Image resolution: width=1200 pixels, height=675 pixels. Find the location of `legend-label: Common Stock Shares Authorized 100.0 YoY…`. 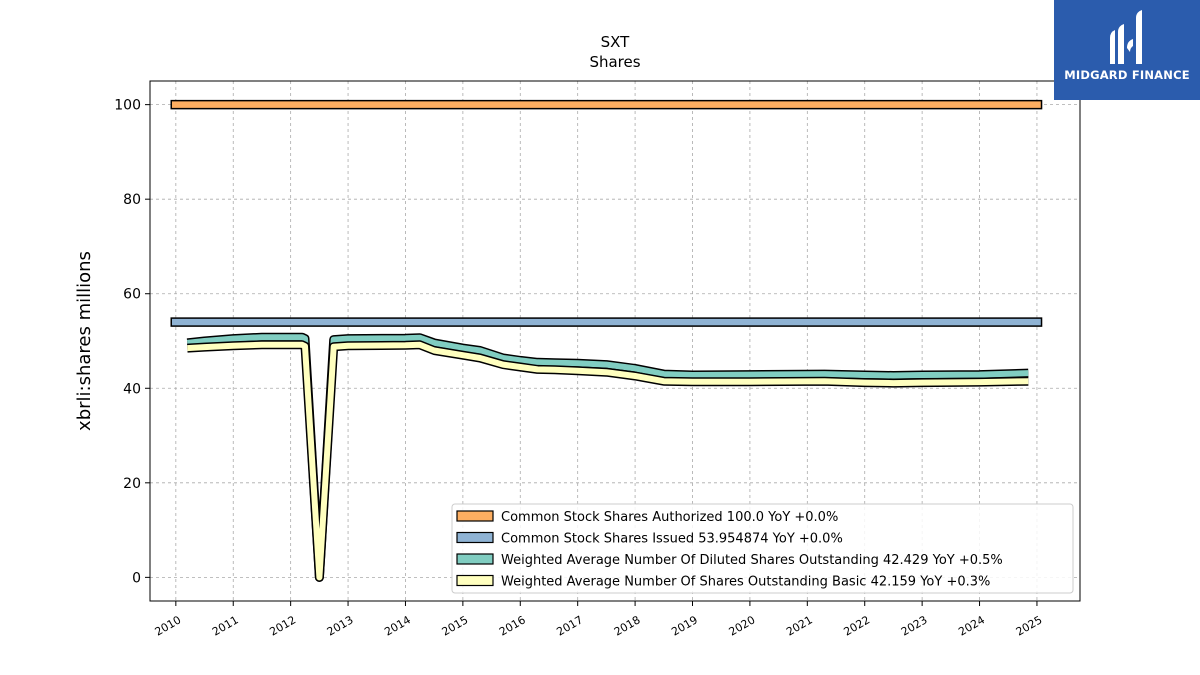

legend-label: Common Stock Shares Authorized 100.0 YoY… is located at coordinates (669, 517).